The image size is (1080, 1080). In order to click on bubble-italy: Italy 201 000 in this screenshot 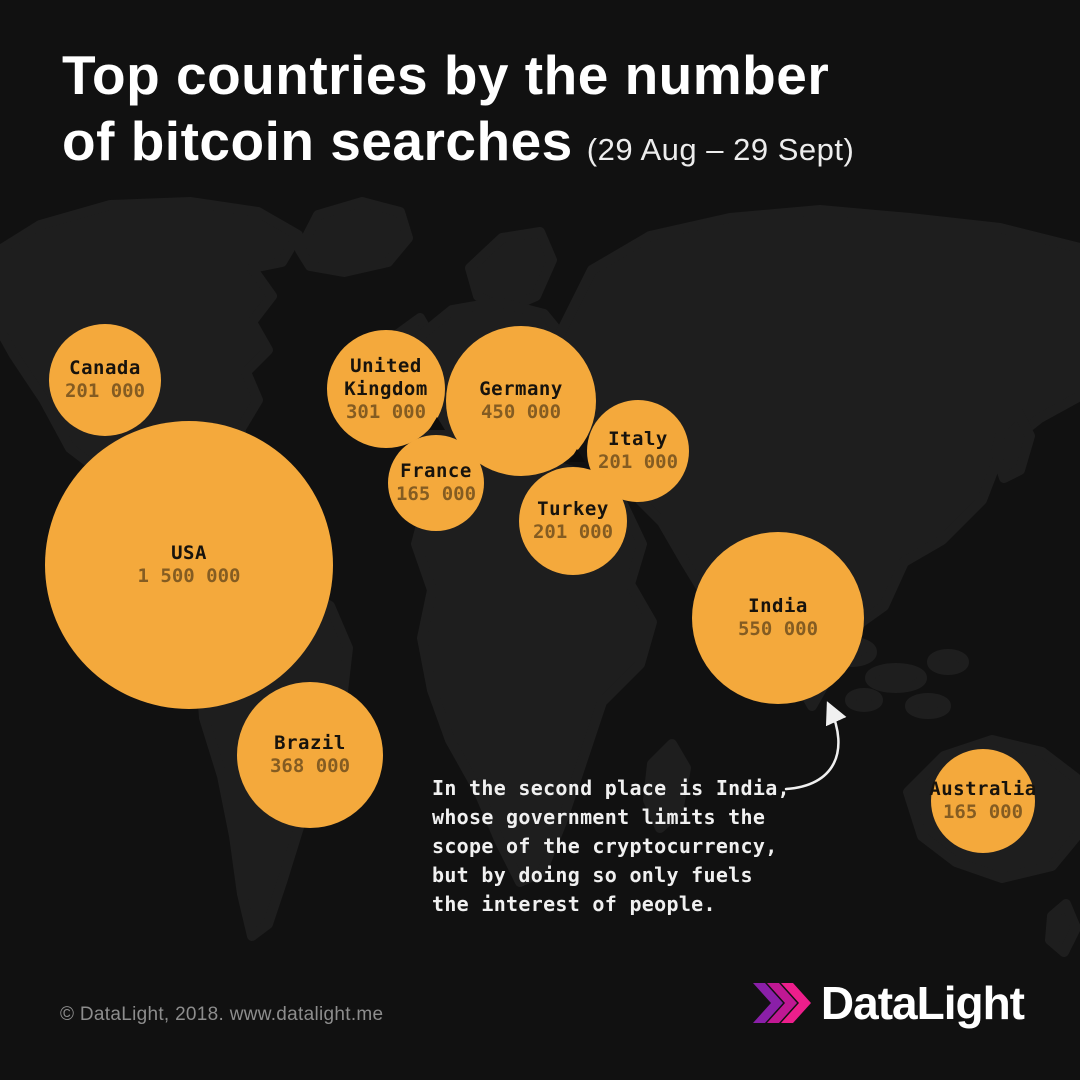, I will do `click(638, 451)`.